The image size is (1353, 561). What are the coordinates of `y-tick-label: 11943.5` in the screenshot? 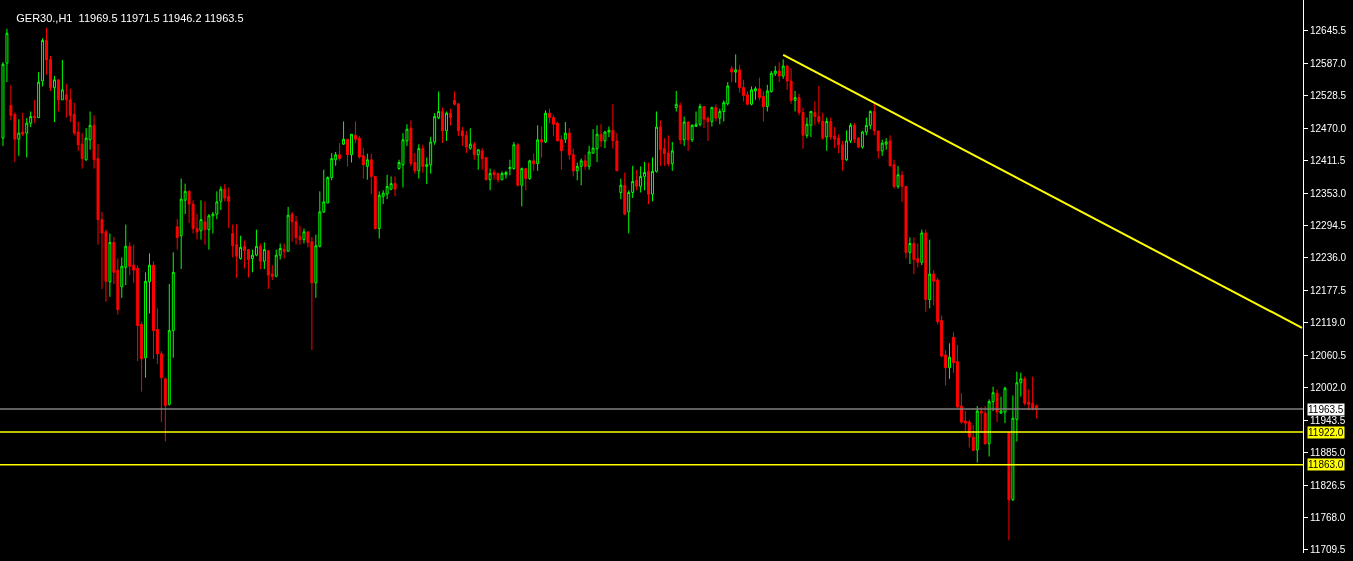 It's located at (1328, 420).